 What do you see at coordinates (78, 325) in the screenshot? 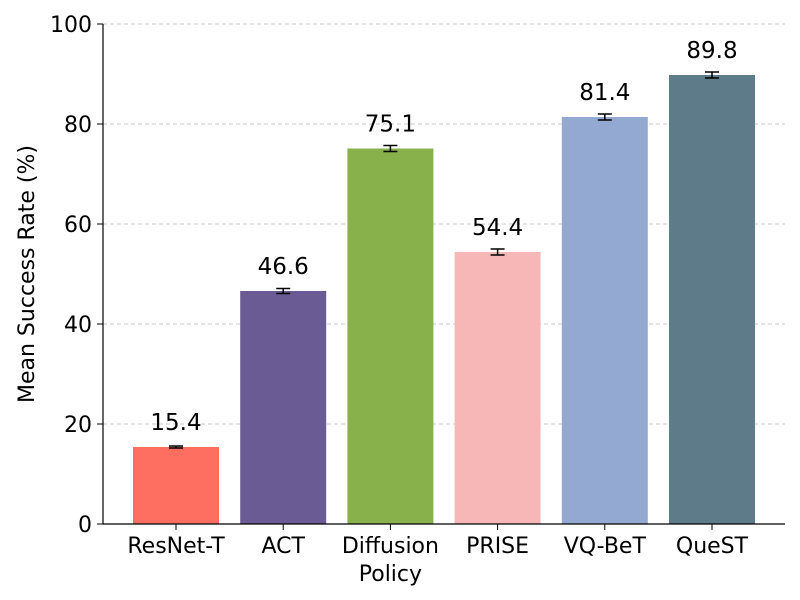
I see `y-tick-label: 40` at bounding box center [78, 325].